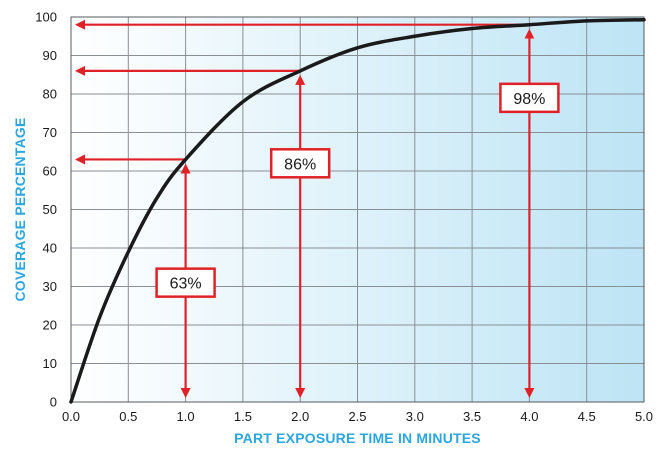 The height and width of the screenshot is (453, 669). I want to click on x-axis-title: PART EXPOSURE TIME IN MINUTES, so click(357, 438).